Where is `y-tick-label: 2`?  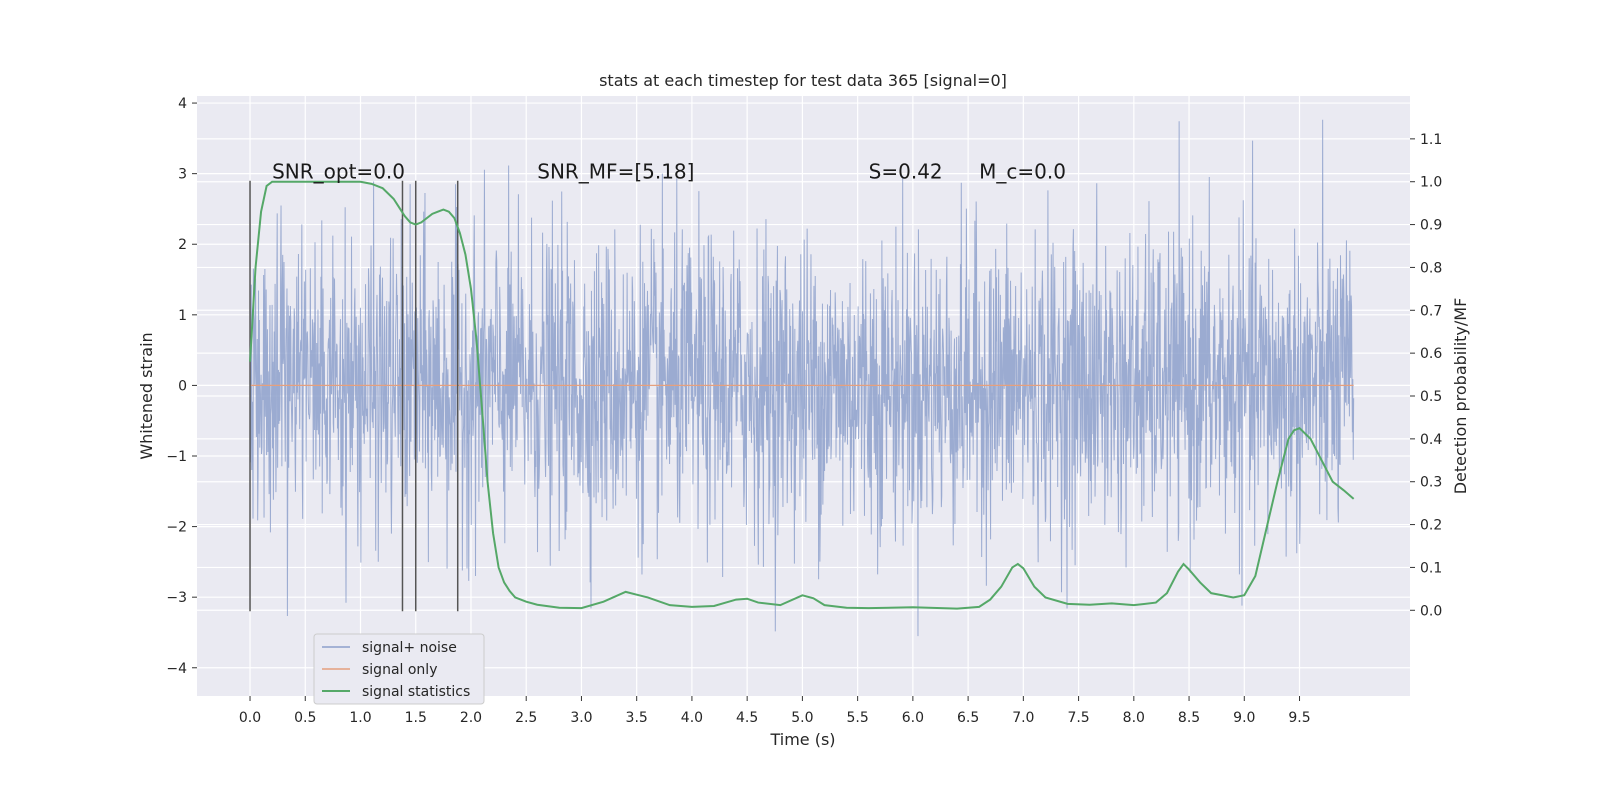 y-tick-label: 2 is located at coordinates (182, 245).